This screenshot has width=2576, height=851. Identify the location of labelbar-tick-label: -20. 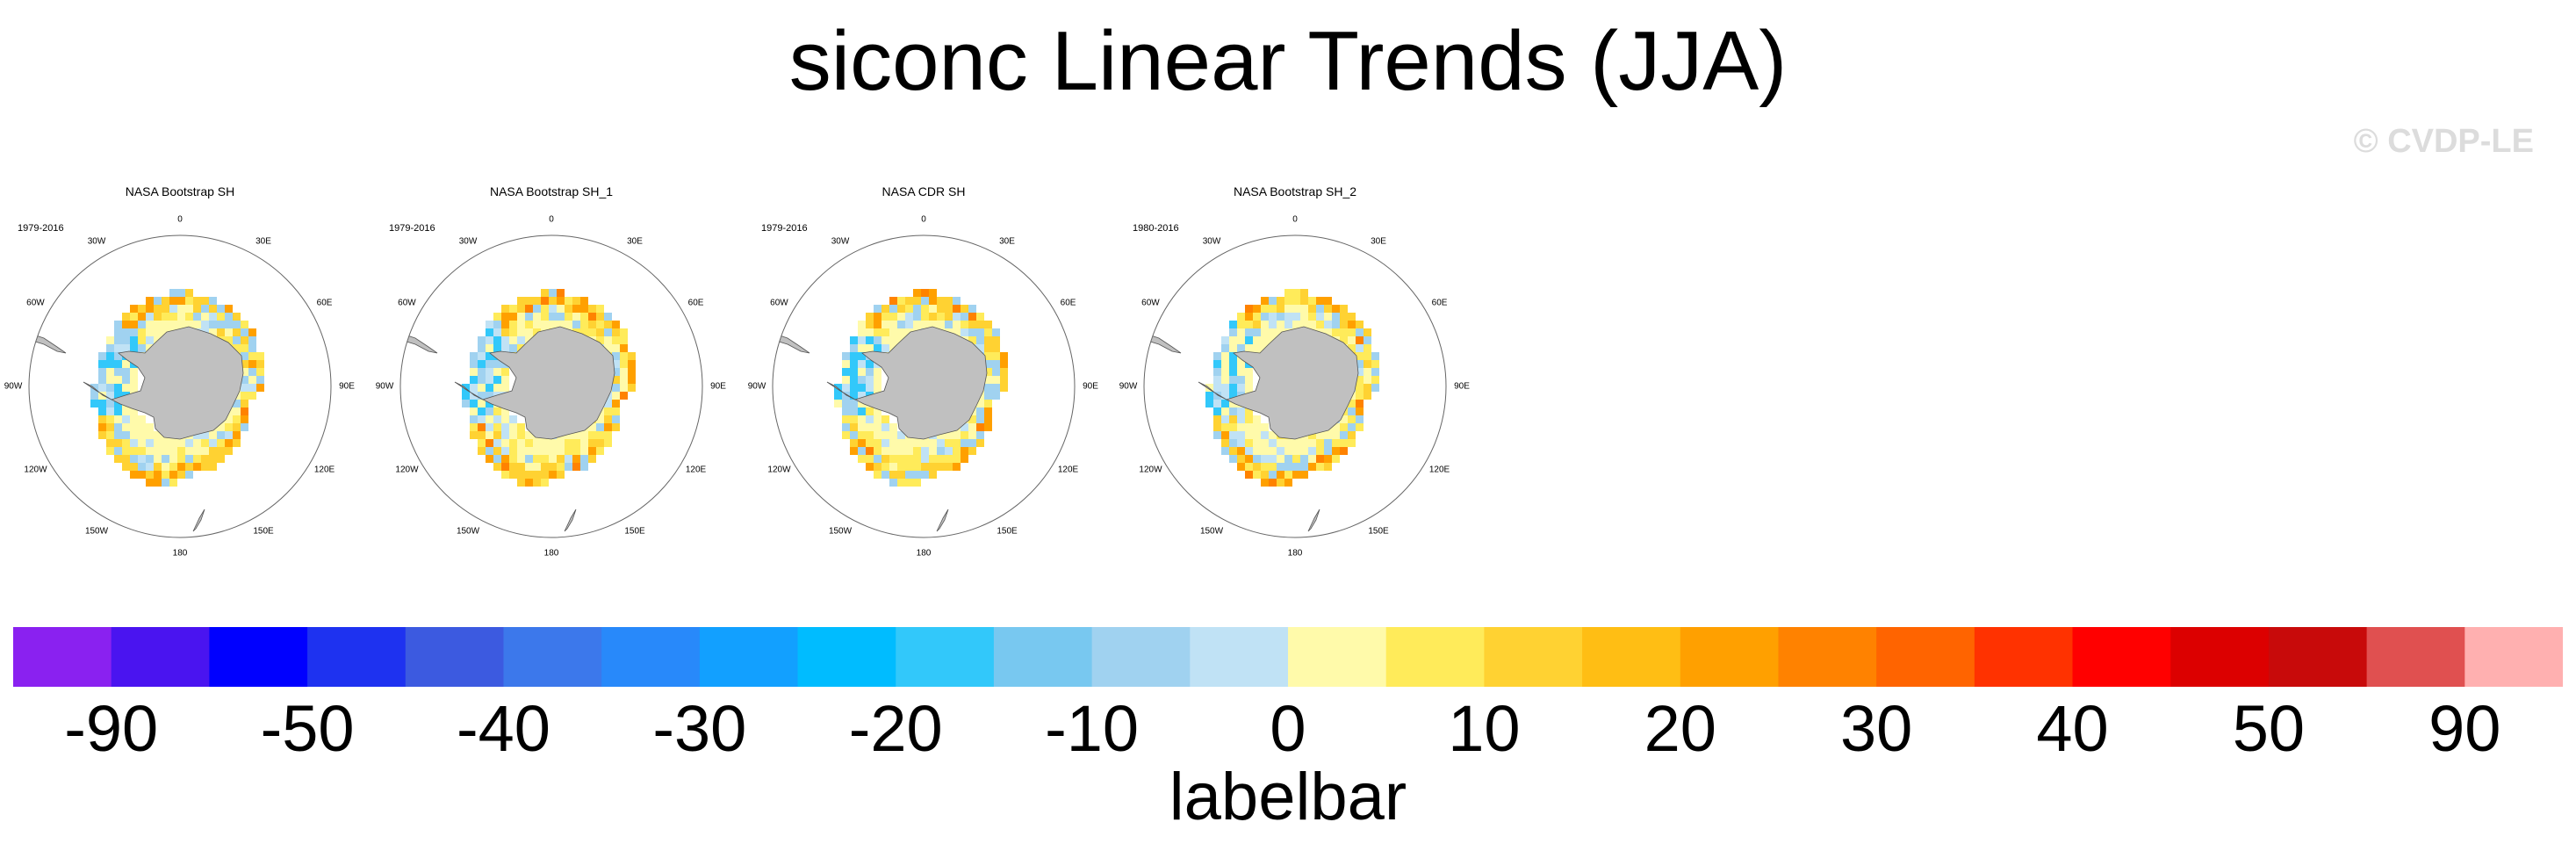
(895, 728).